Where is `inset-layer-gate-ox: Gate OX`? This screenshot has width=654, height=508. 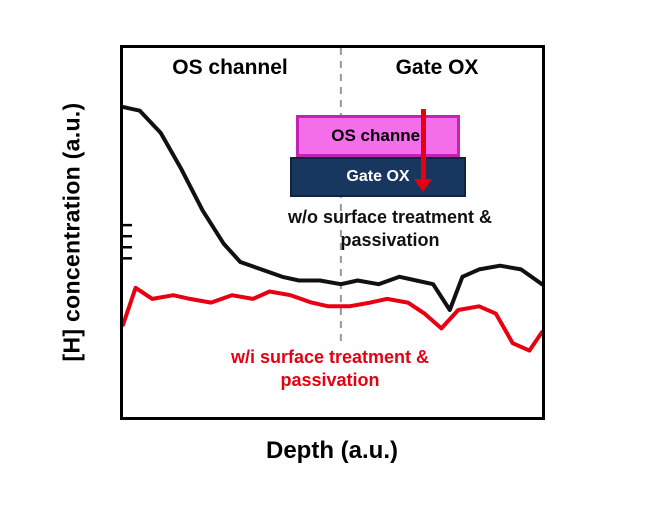
inset-layer-gate-ox: Gate OX is located at coordinates (378, 177).